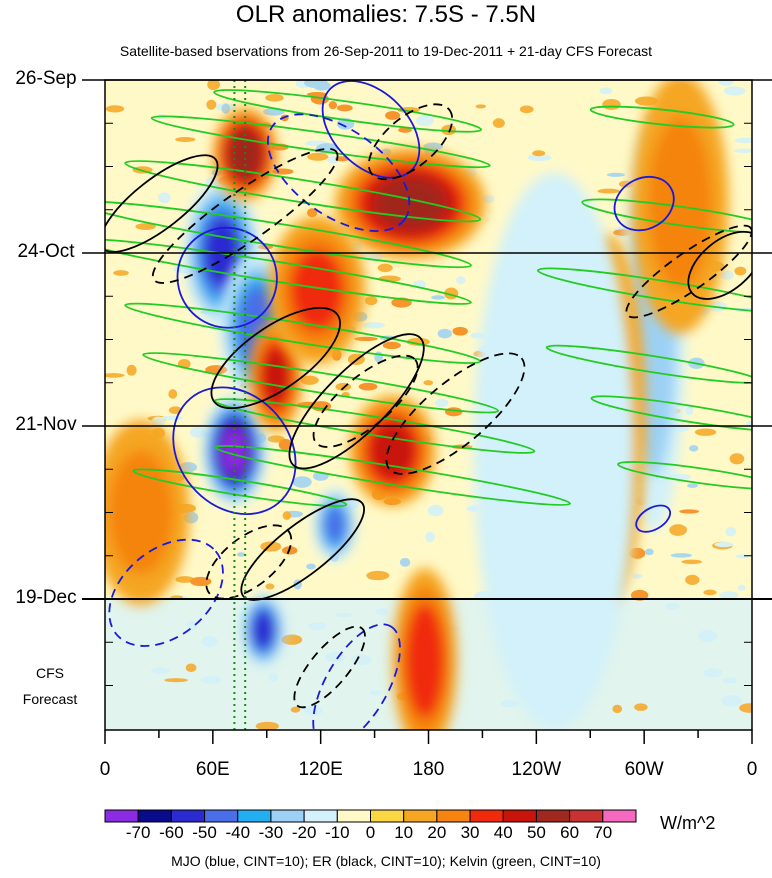 This screenshot has height=878, width=772. Describe the element at coordinates (404, 832) in the screenshot. I see `colorbar-label: 10` at that location.